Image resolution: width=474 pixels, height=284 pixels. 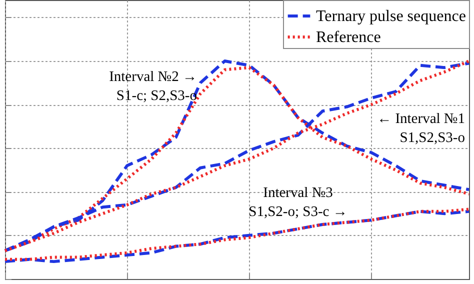 I want to click on legend-label: Ternary pulse sequence, so click(x=391, y=16).